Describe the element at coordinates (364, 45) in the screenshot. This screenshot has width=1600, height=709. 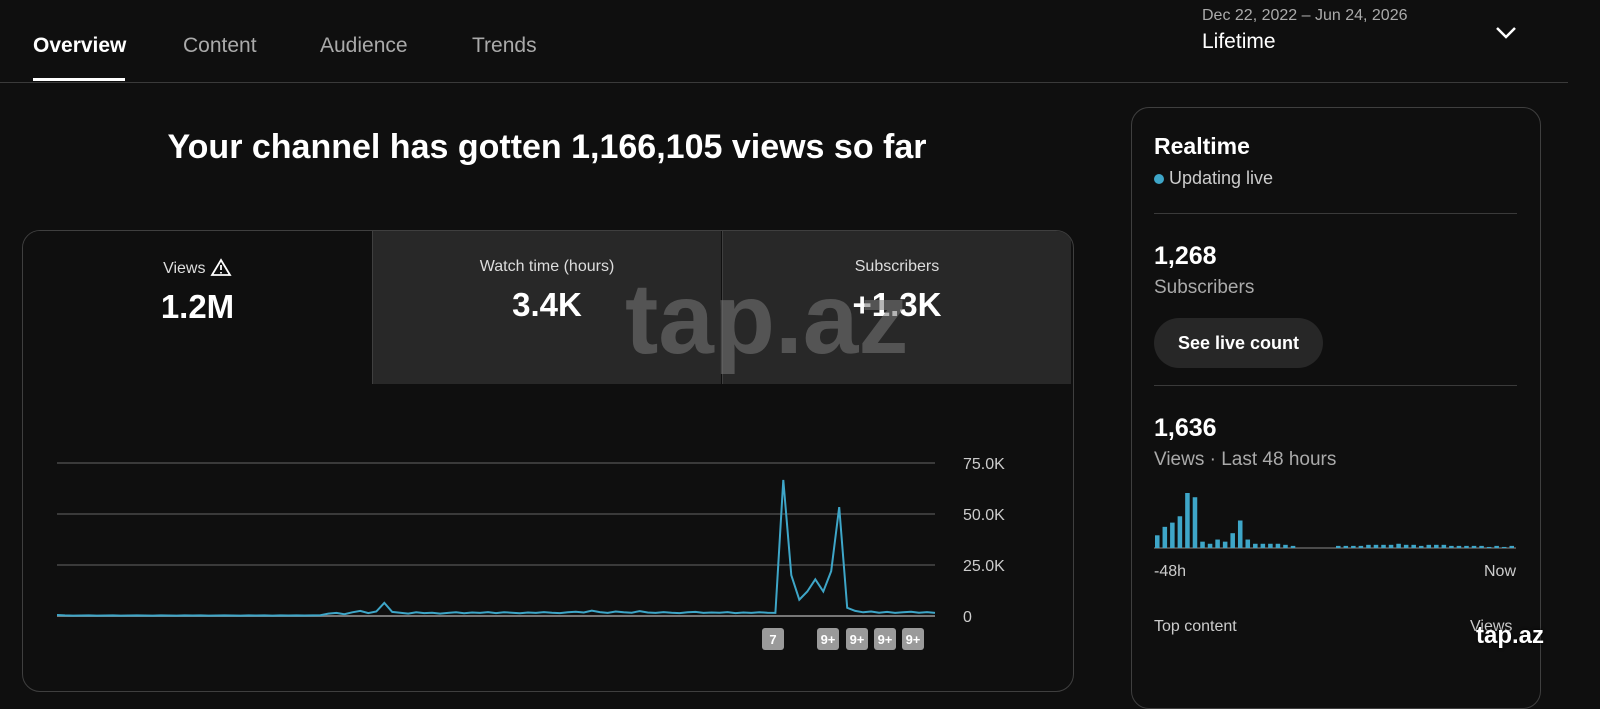
I see `tab: Audience` at that location.